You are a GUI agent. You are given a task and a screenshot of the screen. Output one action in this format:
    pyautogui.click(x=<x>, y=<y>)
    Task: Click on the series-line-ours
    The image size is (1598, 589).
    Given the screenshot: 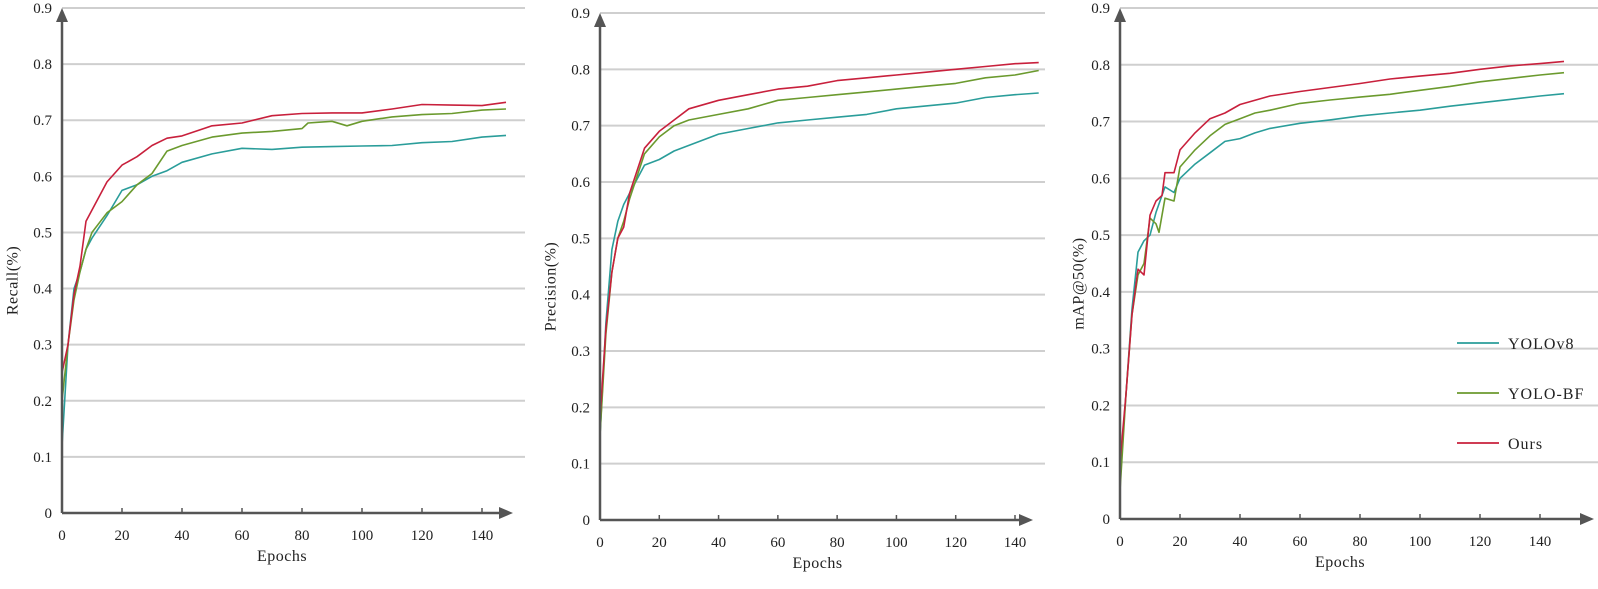 What is the action you would take?
    pyautogui.click(x=284, y=237)
    